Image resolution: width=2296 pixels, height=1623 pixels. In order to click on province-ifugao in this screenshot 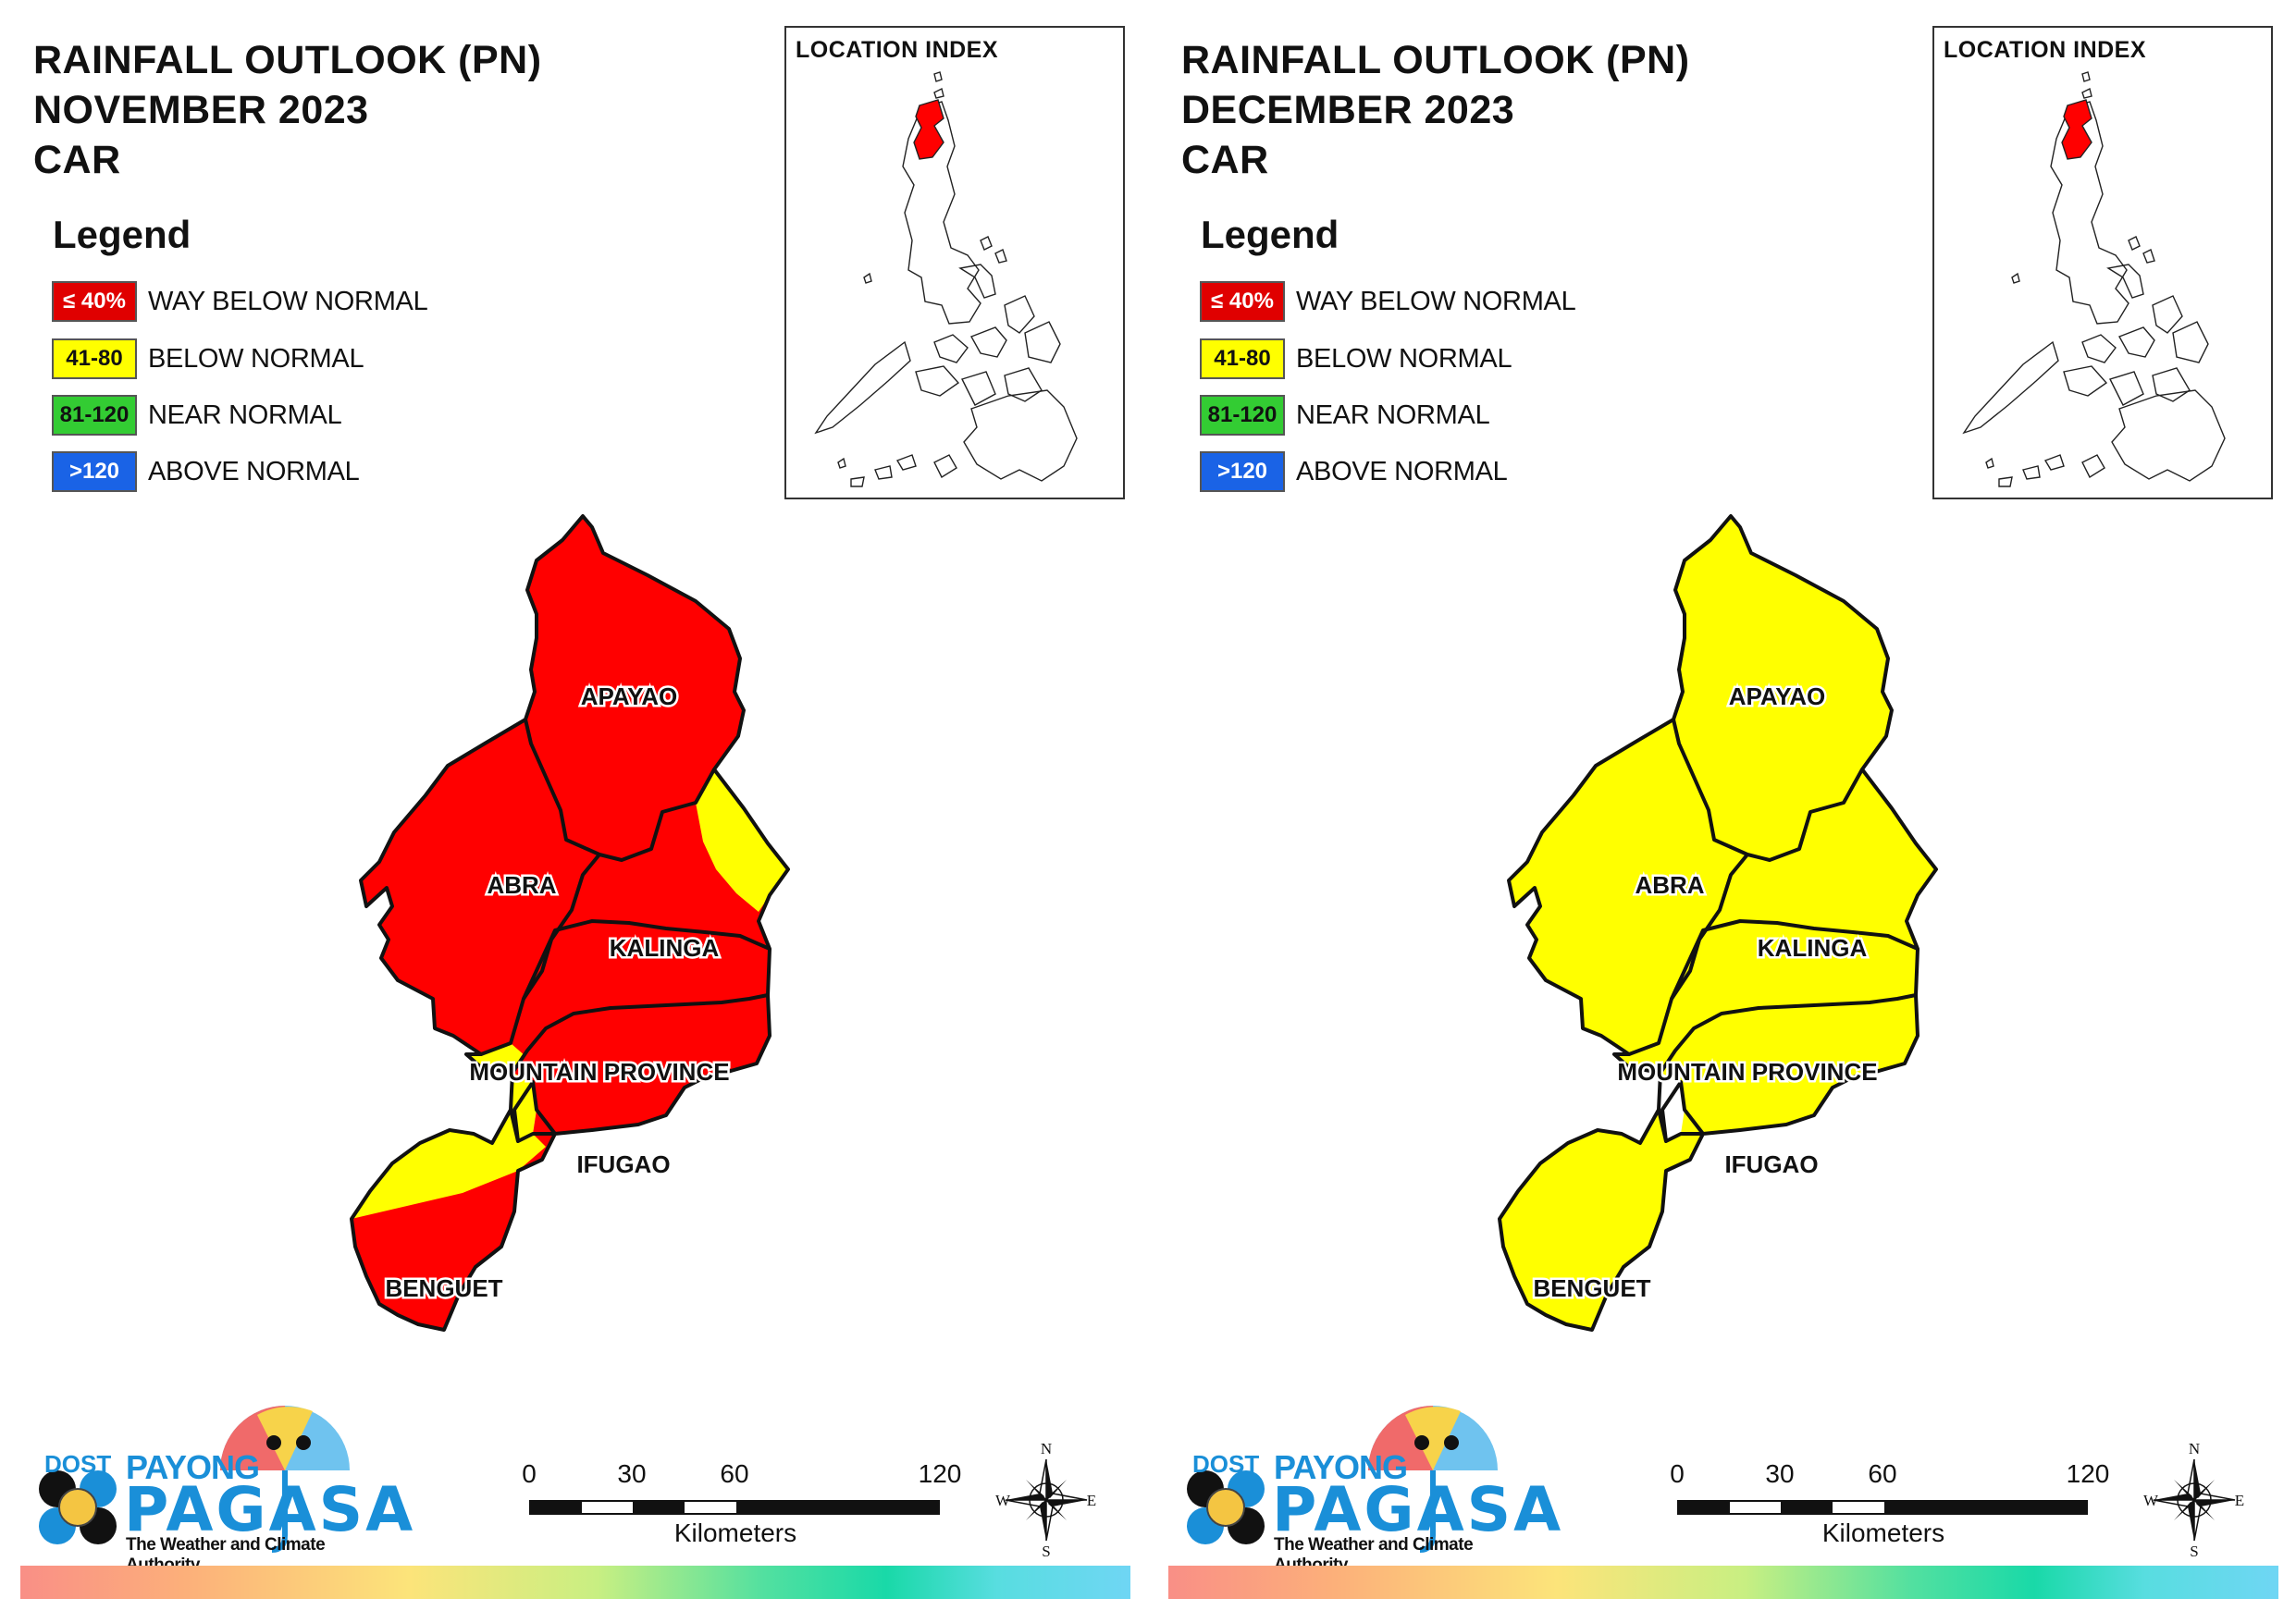, I will do `click(1789, 1064)`.